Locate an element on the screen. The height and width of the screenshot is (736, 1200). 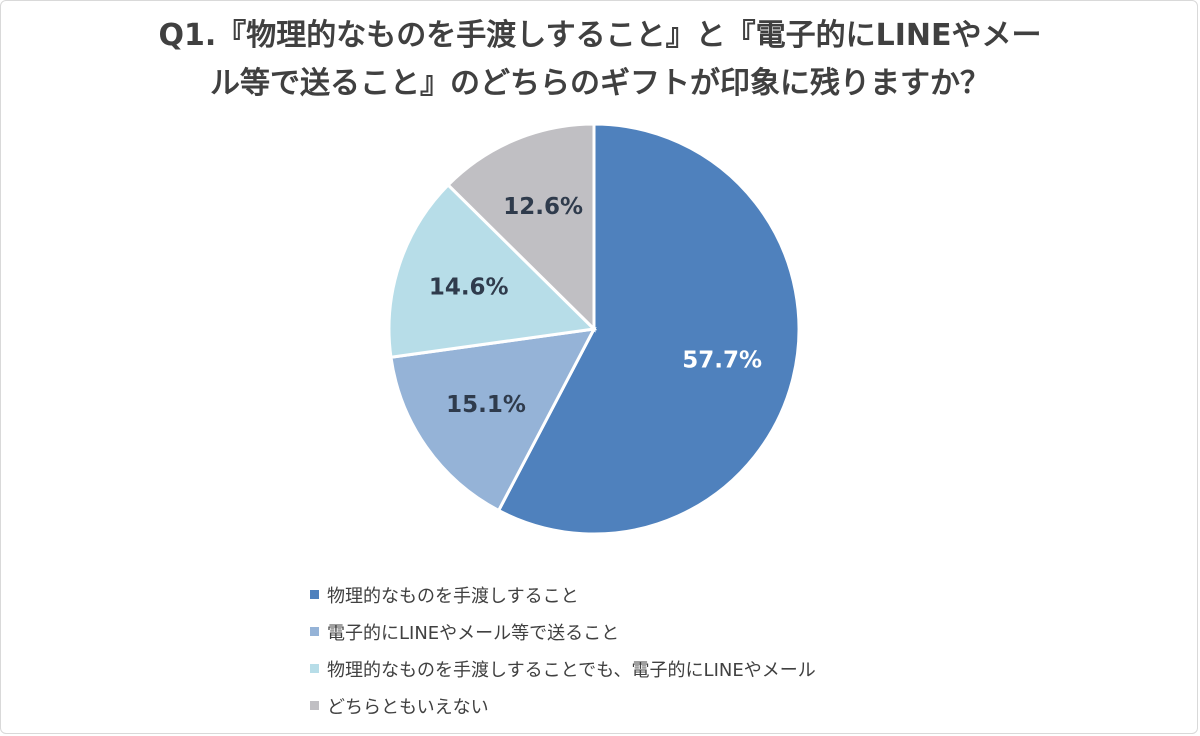
chart-title-line-2: ル等で送ること』のどちらのギフトが印象に残りますか？ is located at coordinates (600, 83).